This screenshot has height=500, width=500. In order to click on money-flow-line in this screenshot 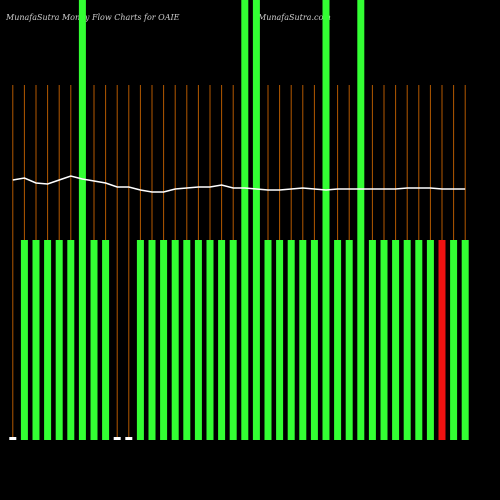, I will do `click(239, 184)`.